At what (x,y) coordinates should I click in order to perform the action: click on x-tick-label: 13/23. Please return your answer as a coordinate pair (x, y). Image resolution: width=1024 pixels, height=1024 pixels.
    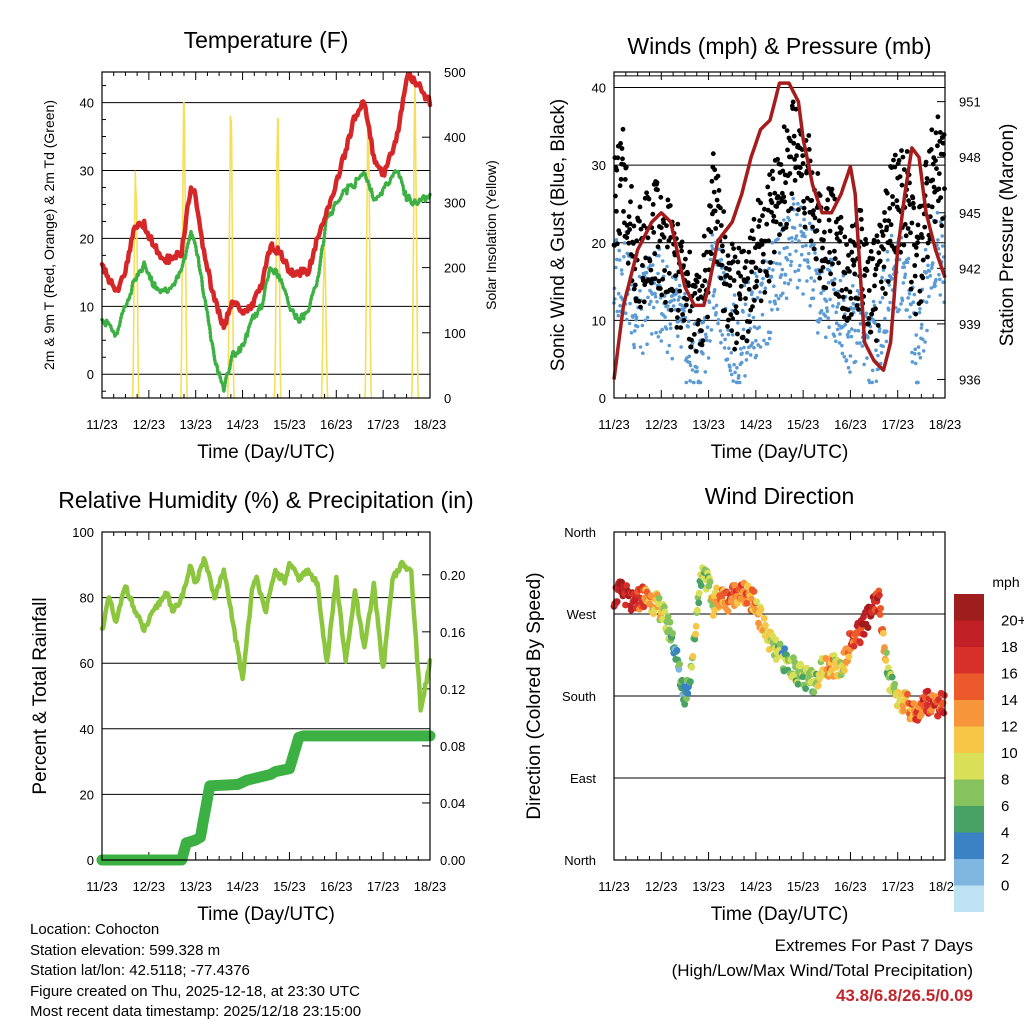
    Looking at the image, I should click on (708, 886).